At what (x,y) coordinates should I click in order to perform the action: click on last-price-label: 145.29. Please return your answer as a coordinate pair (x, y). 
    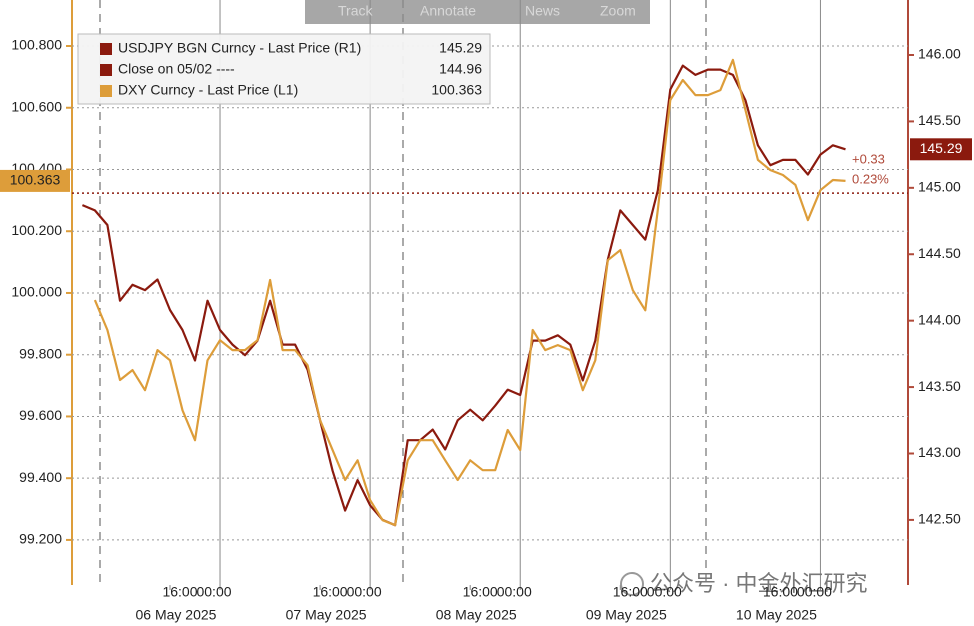
    Looking at the image, I should click on (941, 148).